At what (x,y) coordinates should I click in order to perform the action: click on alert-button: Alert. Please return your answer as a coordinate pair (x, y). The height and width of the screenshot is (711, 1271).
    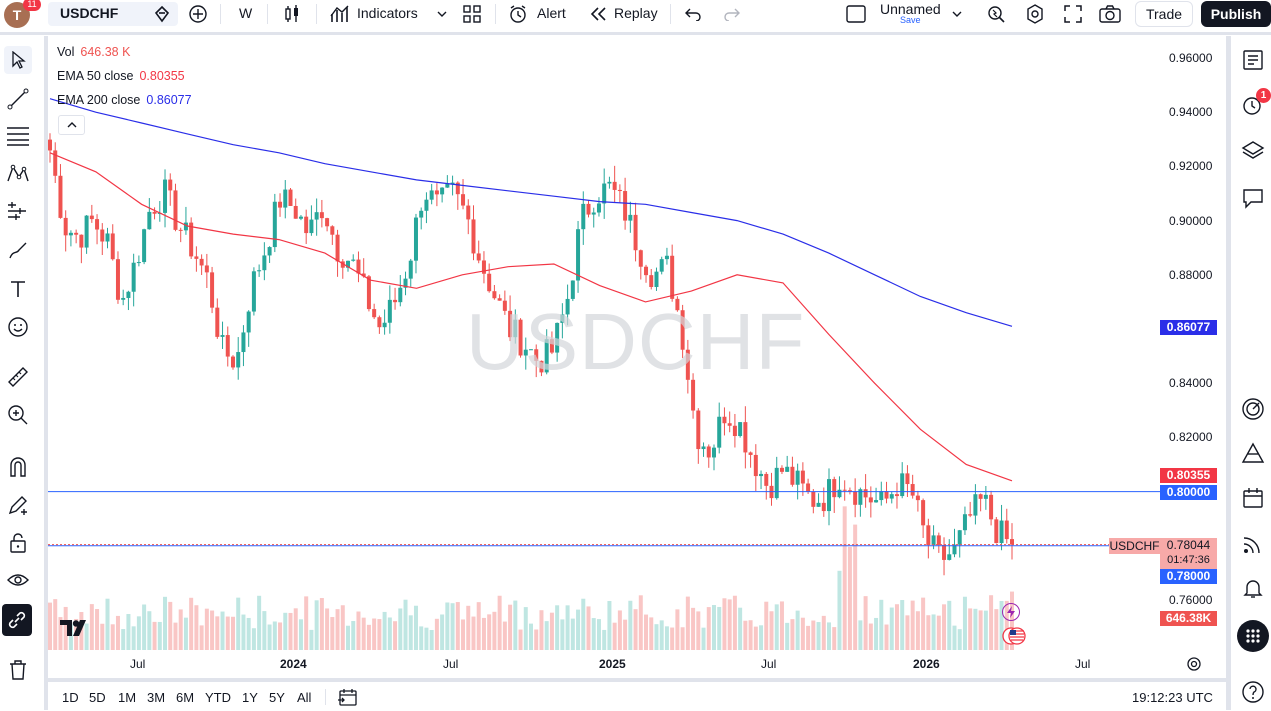
    Looking at the image, I should click on (551, 13).